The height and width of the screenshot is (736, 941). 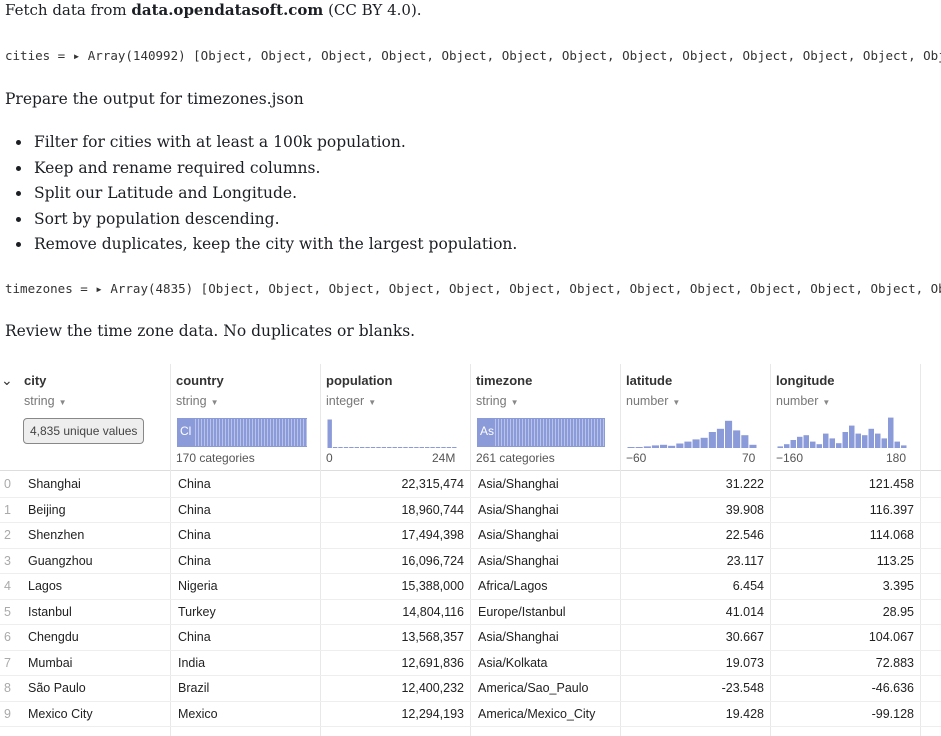 What do you see at coordinates (805, 380) in the screenshot?
I see `col-name: longitude` at bounding box center [805, 380].